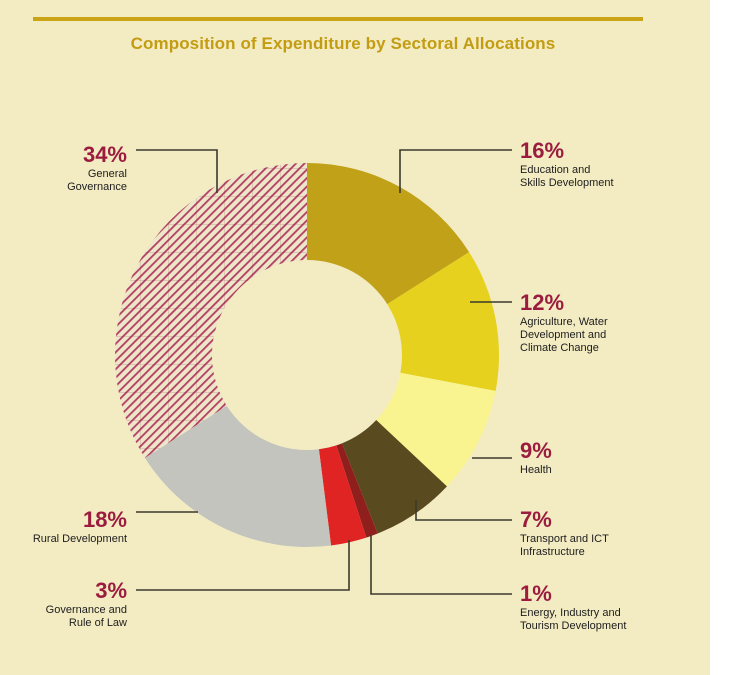 The height and width of the screenshot is (675, 730). I want to click on slice-agriculture-water-development-and-climate-change, so click(443, 321).